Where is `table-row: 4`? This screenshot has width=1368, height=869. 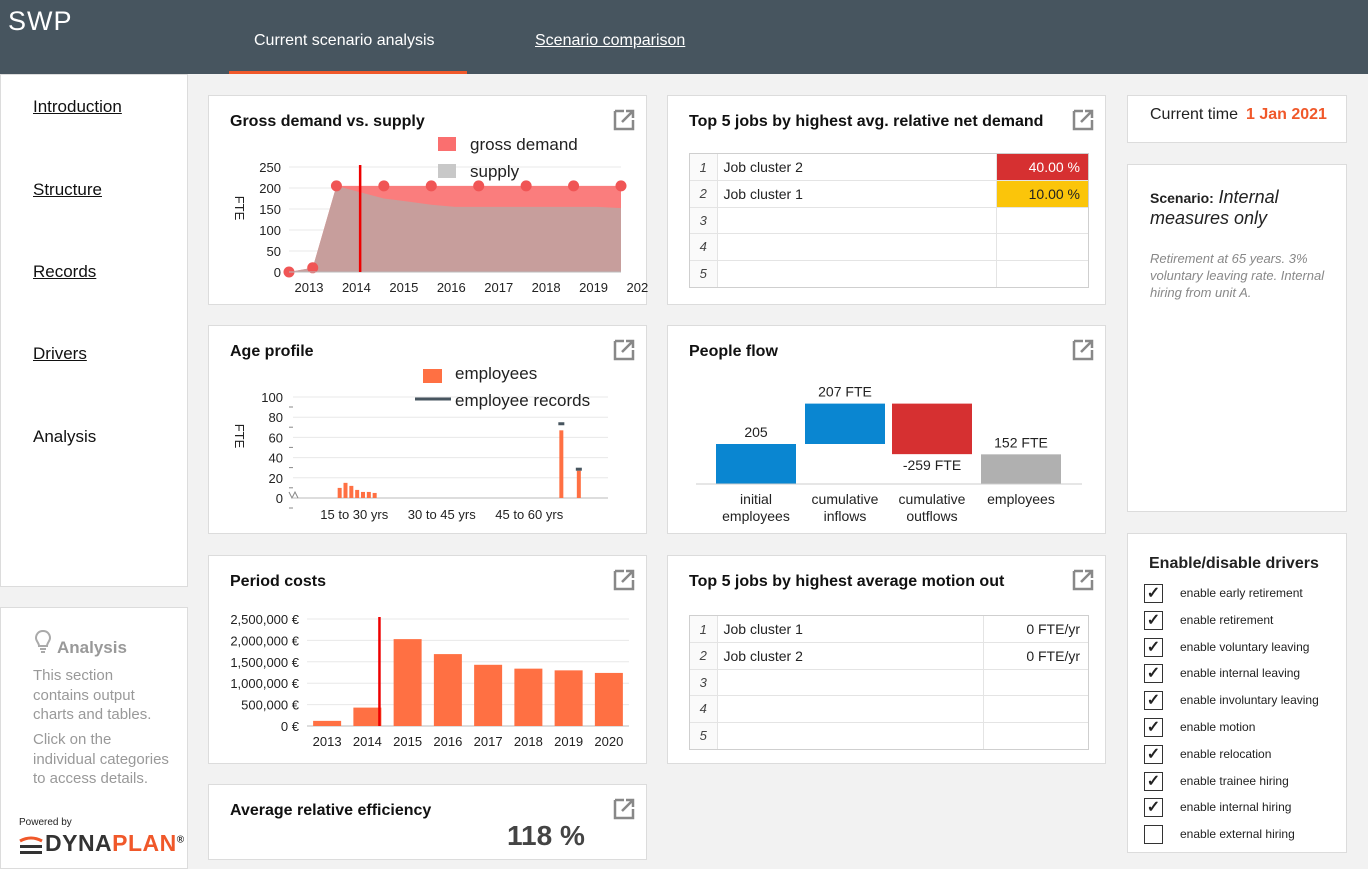 table-row: 4 is located at coordinates (889, 709).